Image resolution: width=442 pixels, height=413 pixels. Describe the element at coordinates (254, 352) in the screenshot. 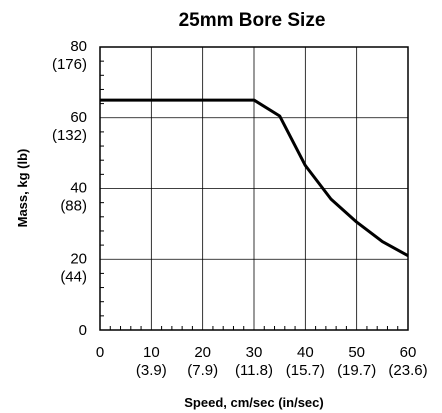

I see `x-tick-label: 30` at that location.